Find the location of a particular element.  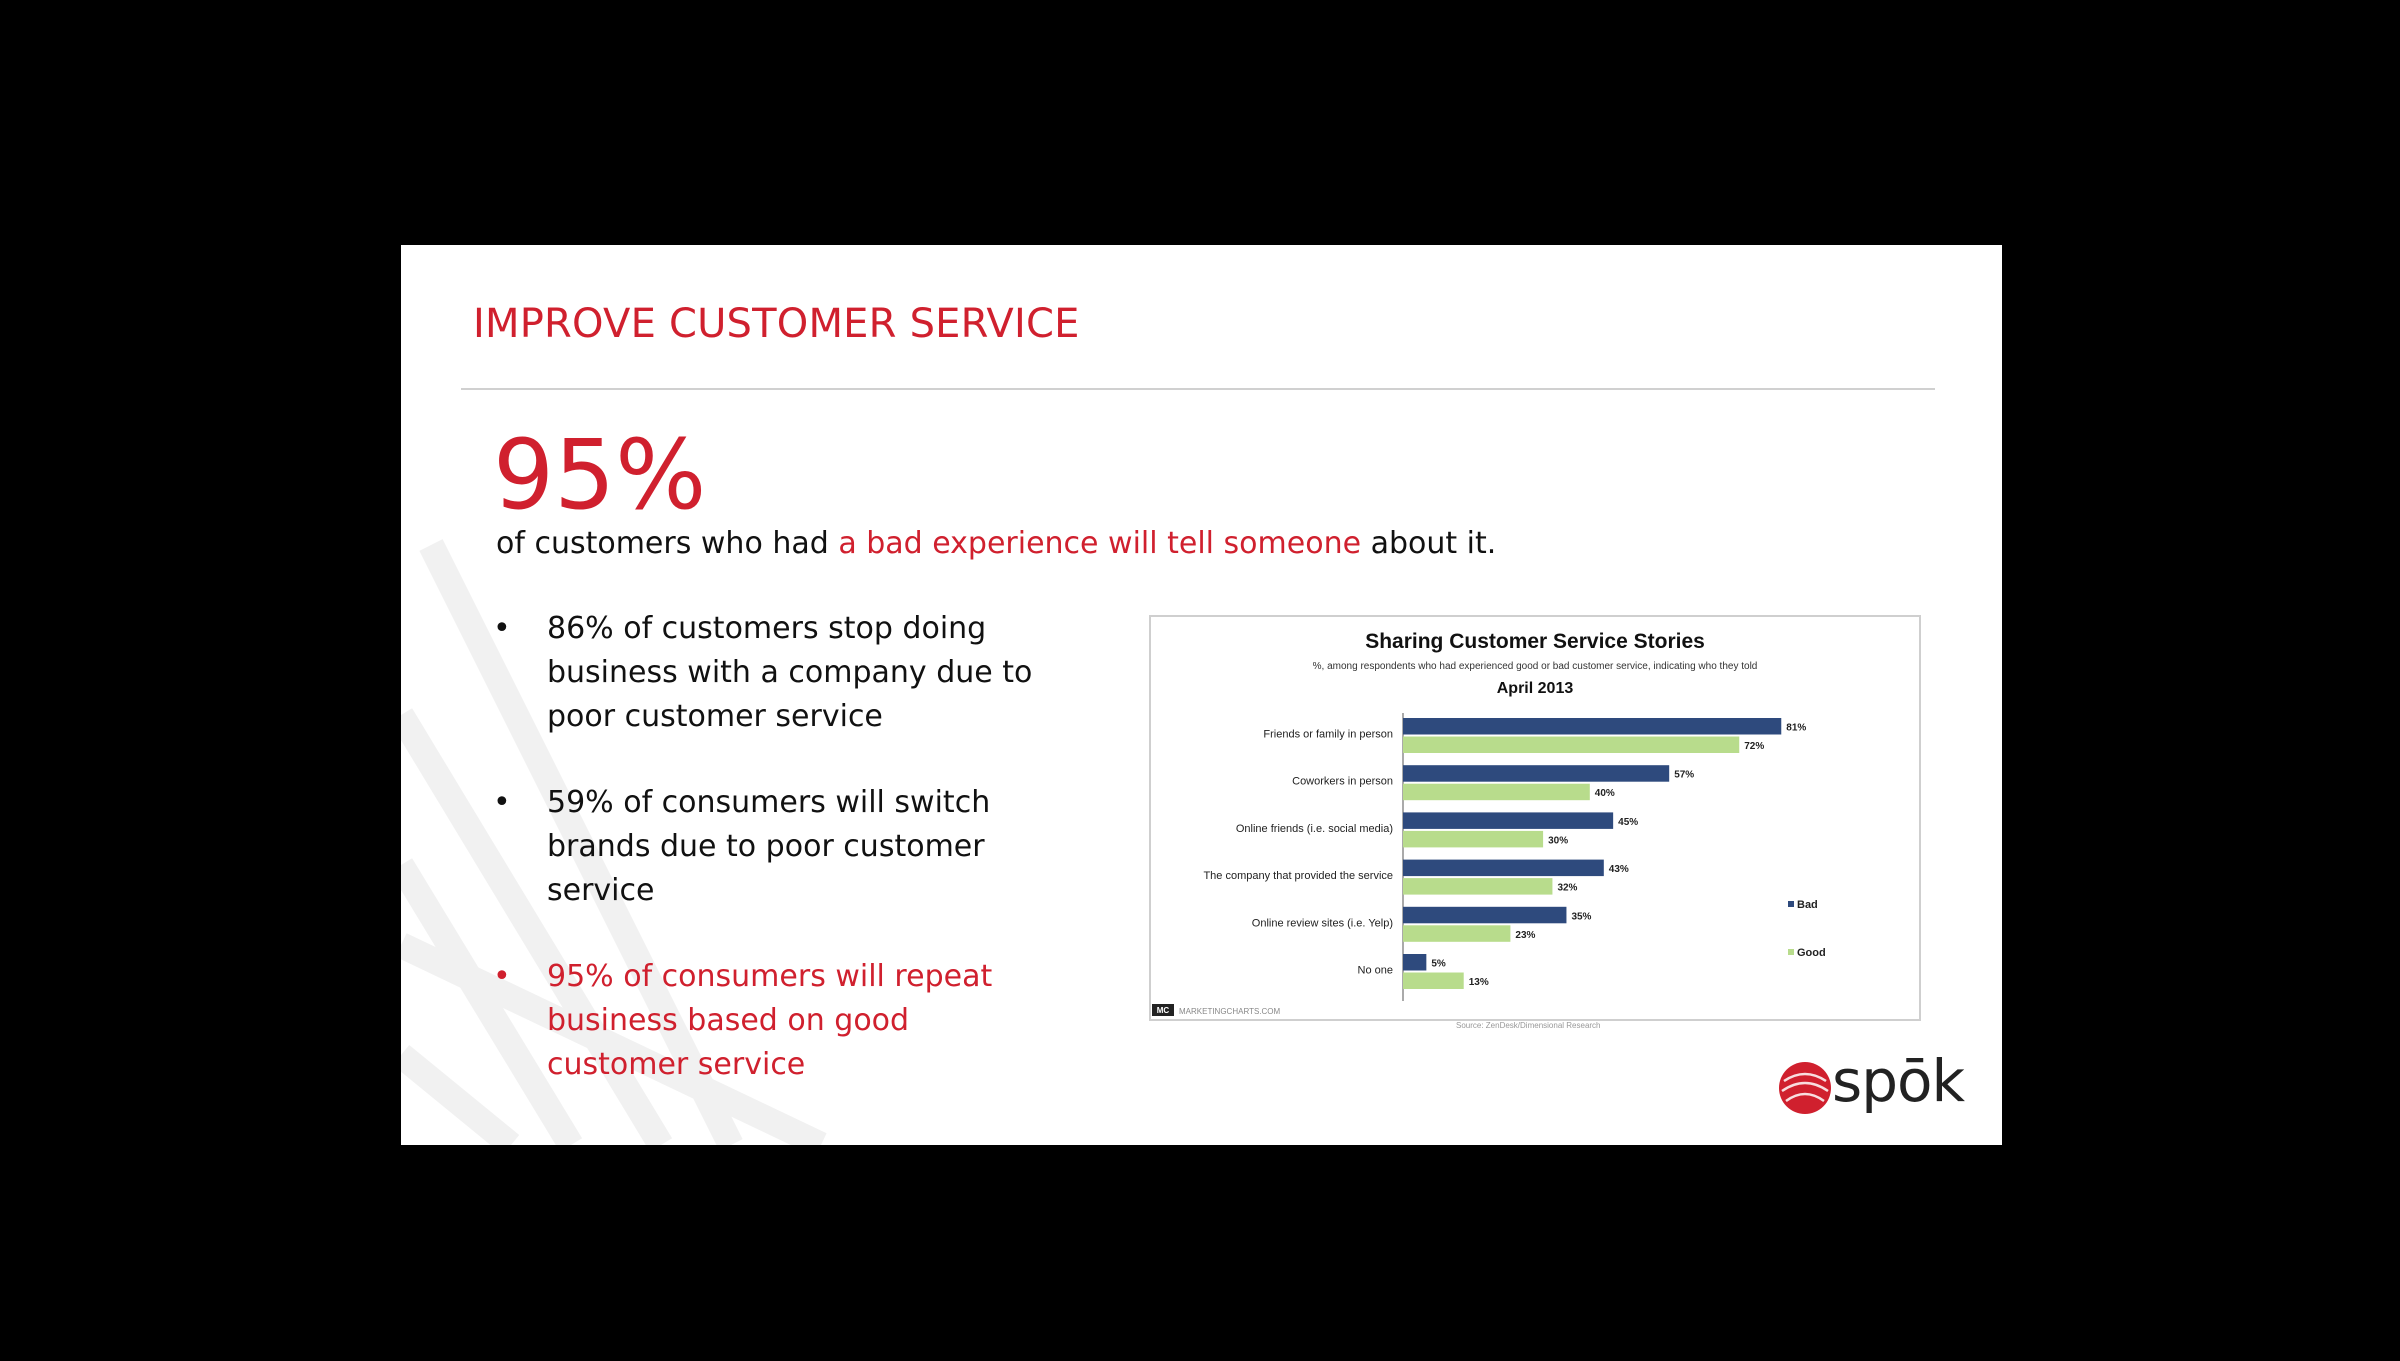

chart-value-label: 40% is located at coordinates (1605, 793).